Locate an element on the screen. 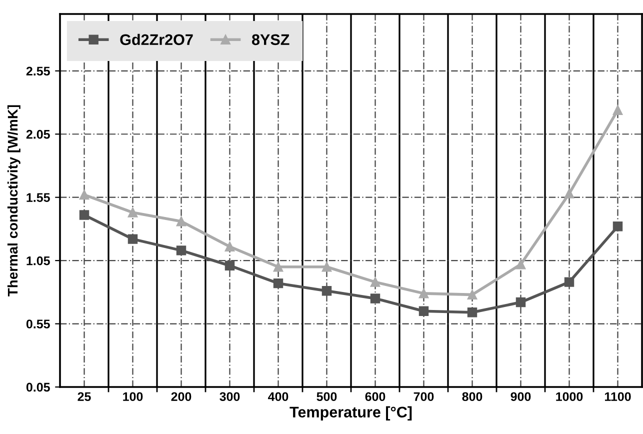  y-tick-label: 0.55 is located at coordinates (38, 324).